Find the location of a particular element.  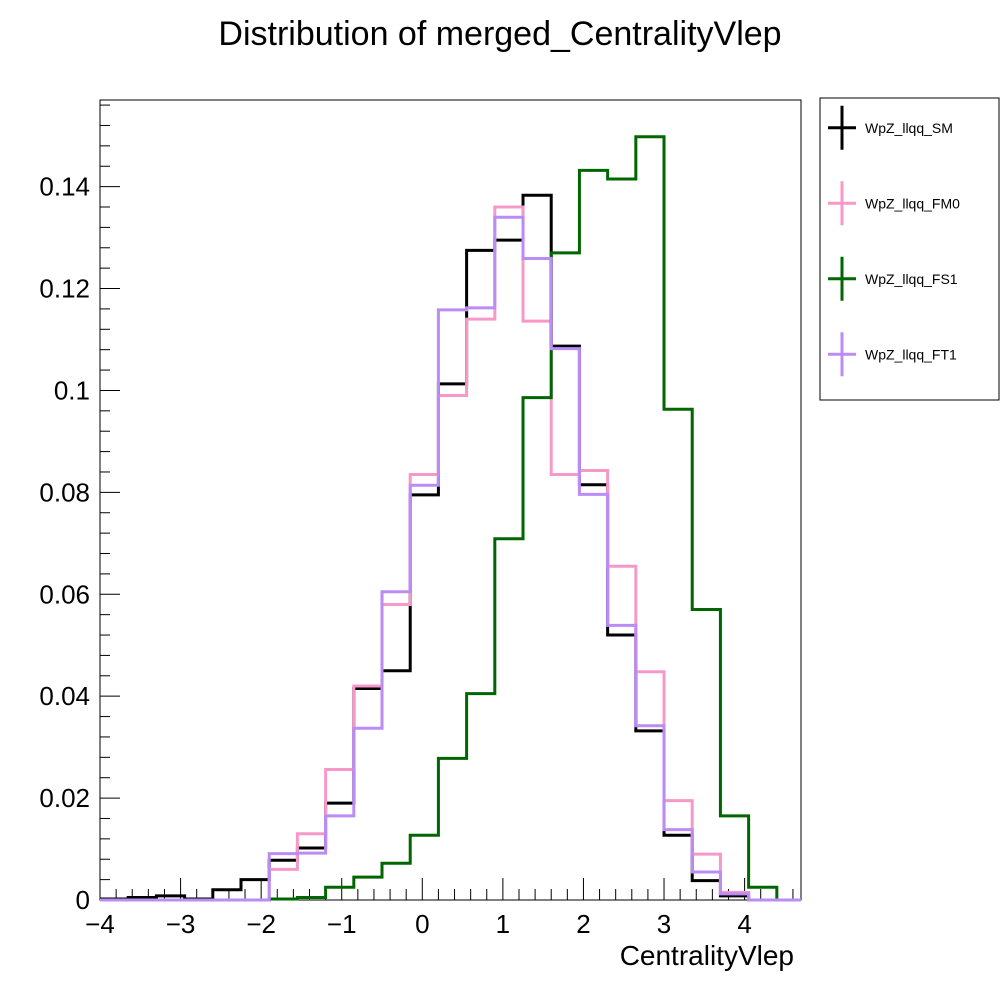

legend-entry: WpZ_llqq_SM is located at coordinates (890, 127).